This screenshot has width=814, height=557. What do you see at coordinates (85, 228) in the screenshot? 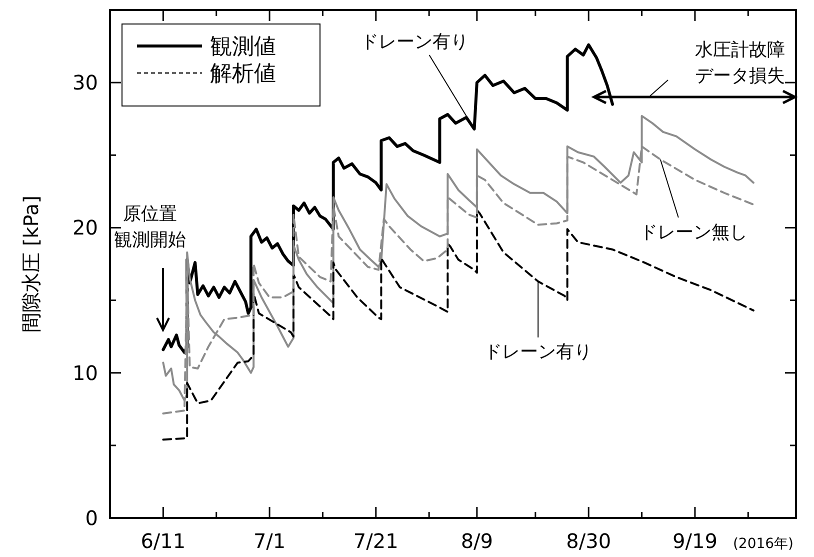
I see `y-tick-label: 20` at bounding box center [85, 228].